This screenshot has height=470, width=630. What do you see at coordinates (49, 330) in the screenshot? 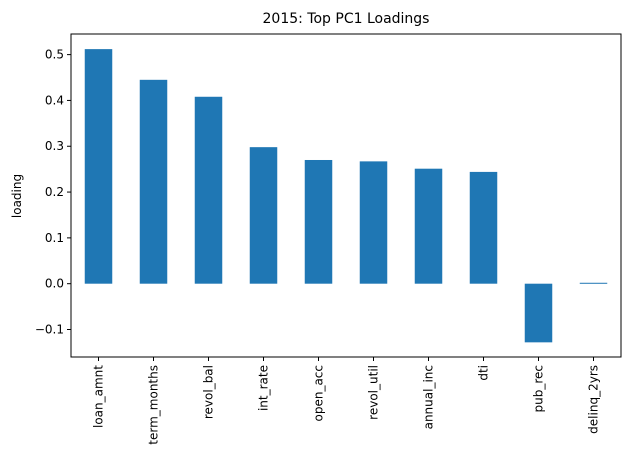
I see `y-tick-label: −0.1` at bounding box center [49, 330].